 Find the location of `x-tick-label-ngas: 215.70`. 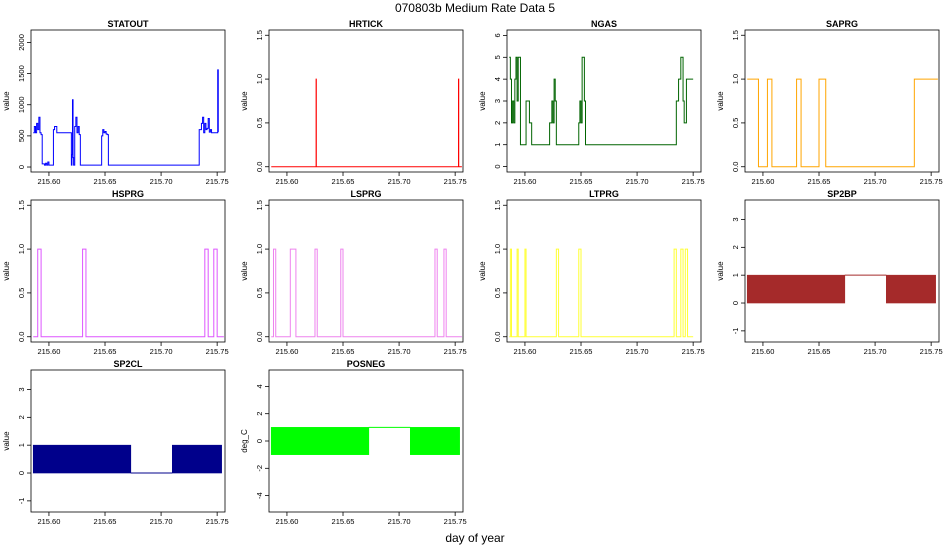

x-tick-label-ngas: 215.70 is located at coordinates (637, 181).